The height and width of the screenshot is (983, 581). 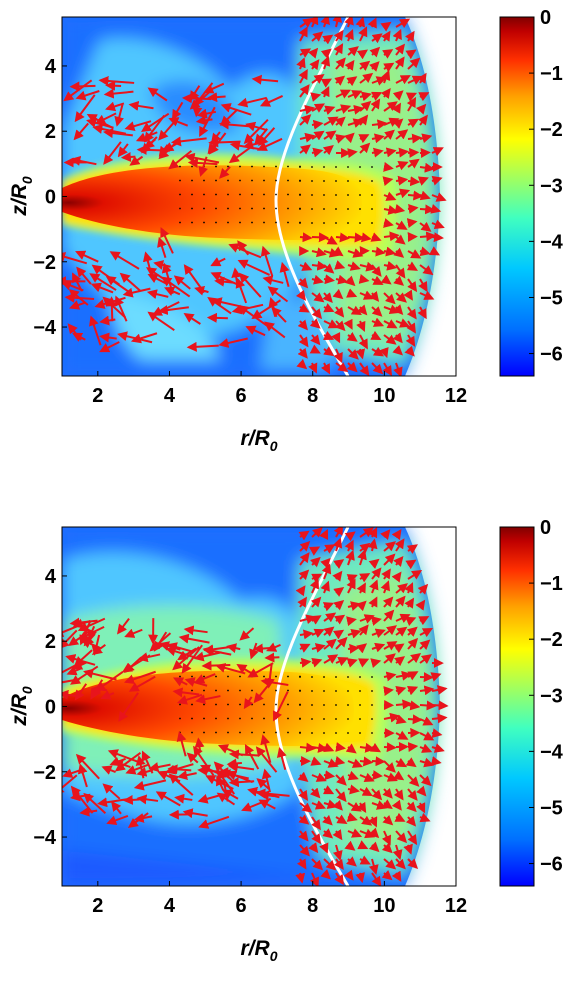 I want to click on x-tick-label: 8, so click(x=312, y=906).